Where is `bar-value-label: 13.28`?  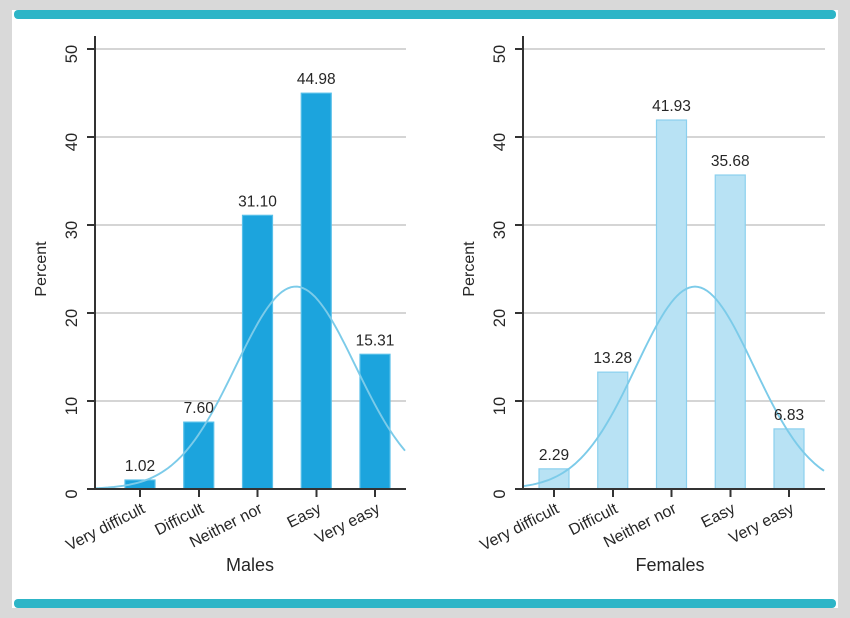 bar-value-label: 13.28 is located at coordinates (612, 358).